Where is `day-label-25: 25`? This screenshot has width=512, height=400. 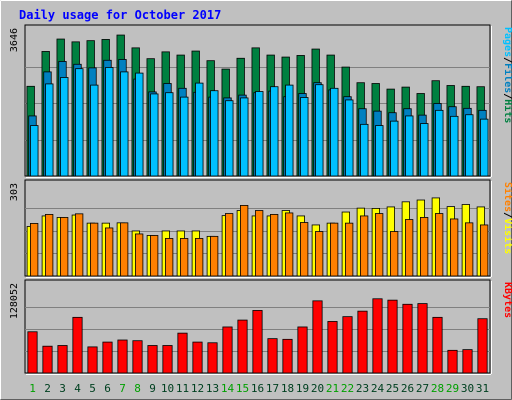 day-label-25: 25 is located at coordinates (392, 388).